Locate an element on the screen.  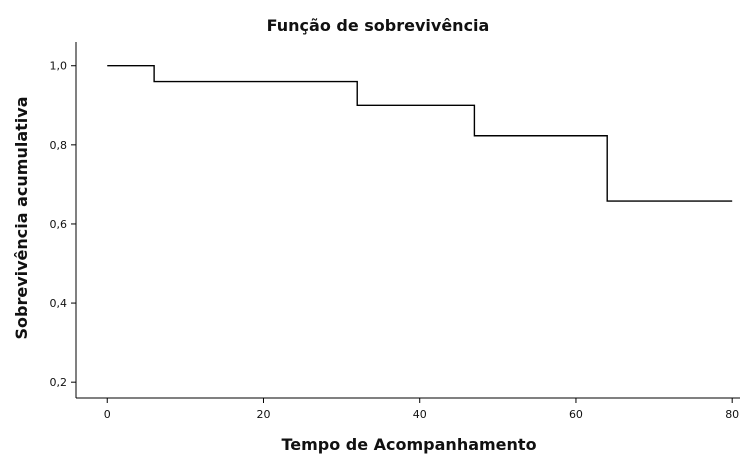
x-tick-label: 40 is located at coordinates (420, 414).